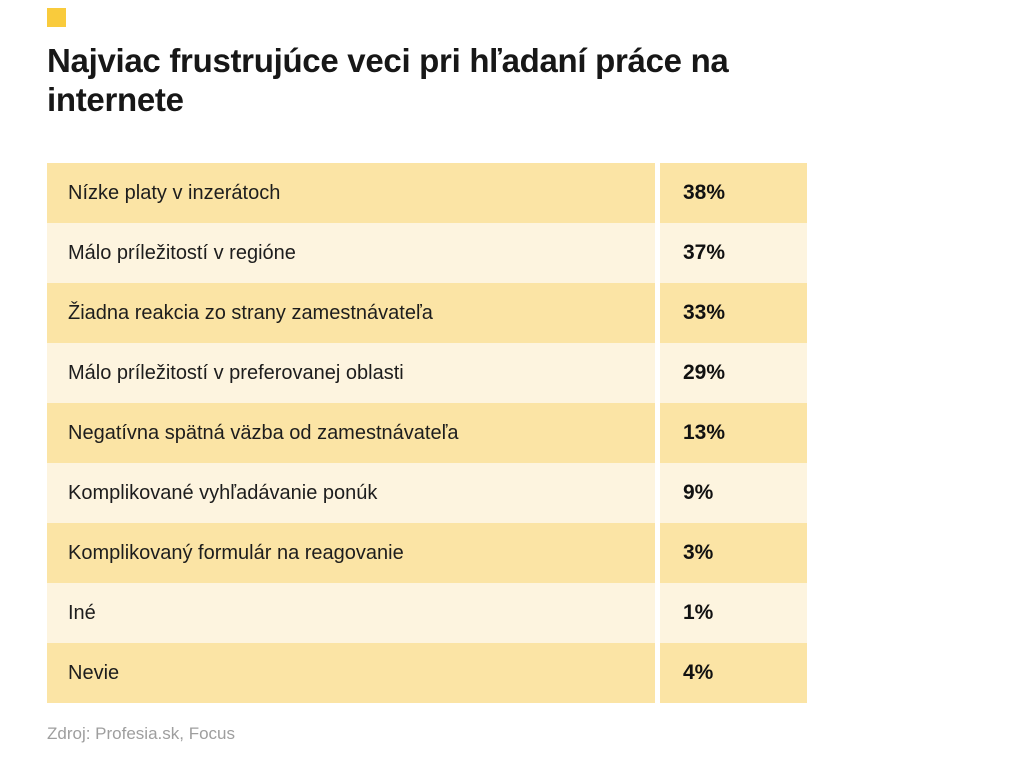 Image resolution: width=1024 pixels, height=769 pixels. I want to click on table-row: Komplikovaný formulár na reagovanie 3%, so click(427, 553).